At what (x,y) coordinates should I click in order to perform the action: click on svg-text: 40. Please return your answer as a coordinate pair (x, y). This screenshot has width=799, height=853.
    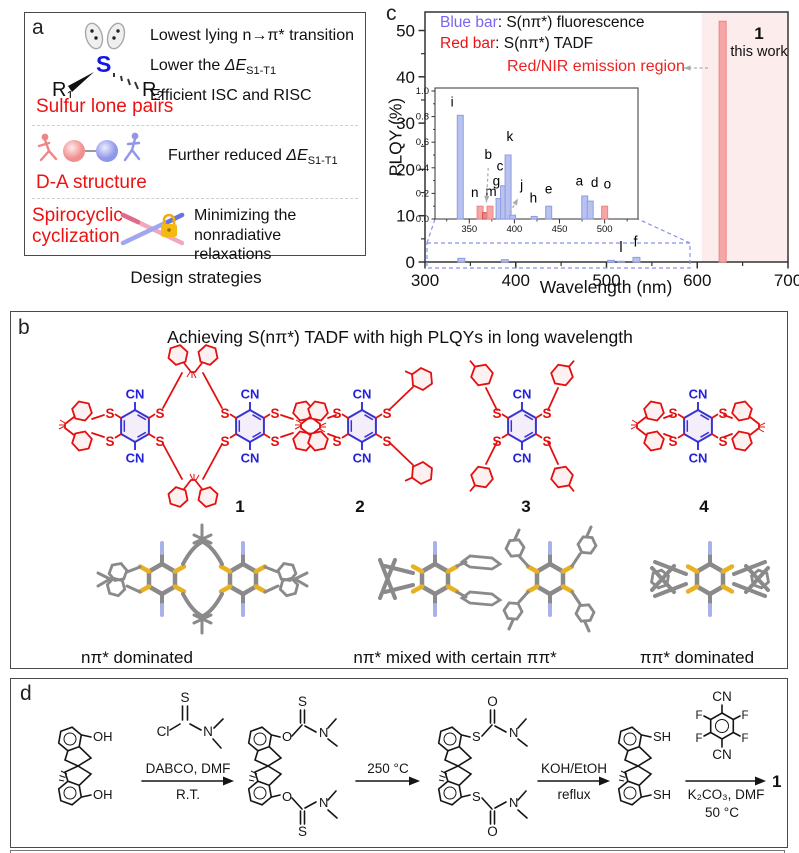
    Looking at the image, I should click on (405, 77).